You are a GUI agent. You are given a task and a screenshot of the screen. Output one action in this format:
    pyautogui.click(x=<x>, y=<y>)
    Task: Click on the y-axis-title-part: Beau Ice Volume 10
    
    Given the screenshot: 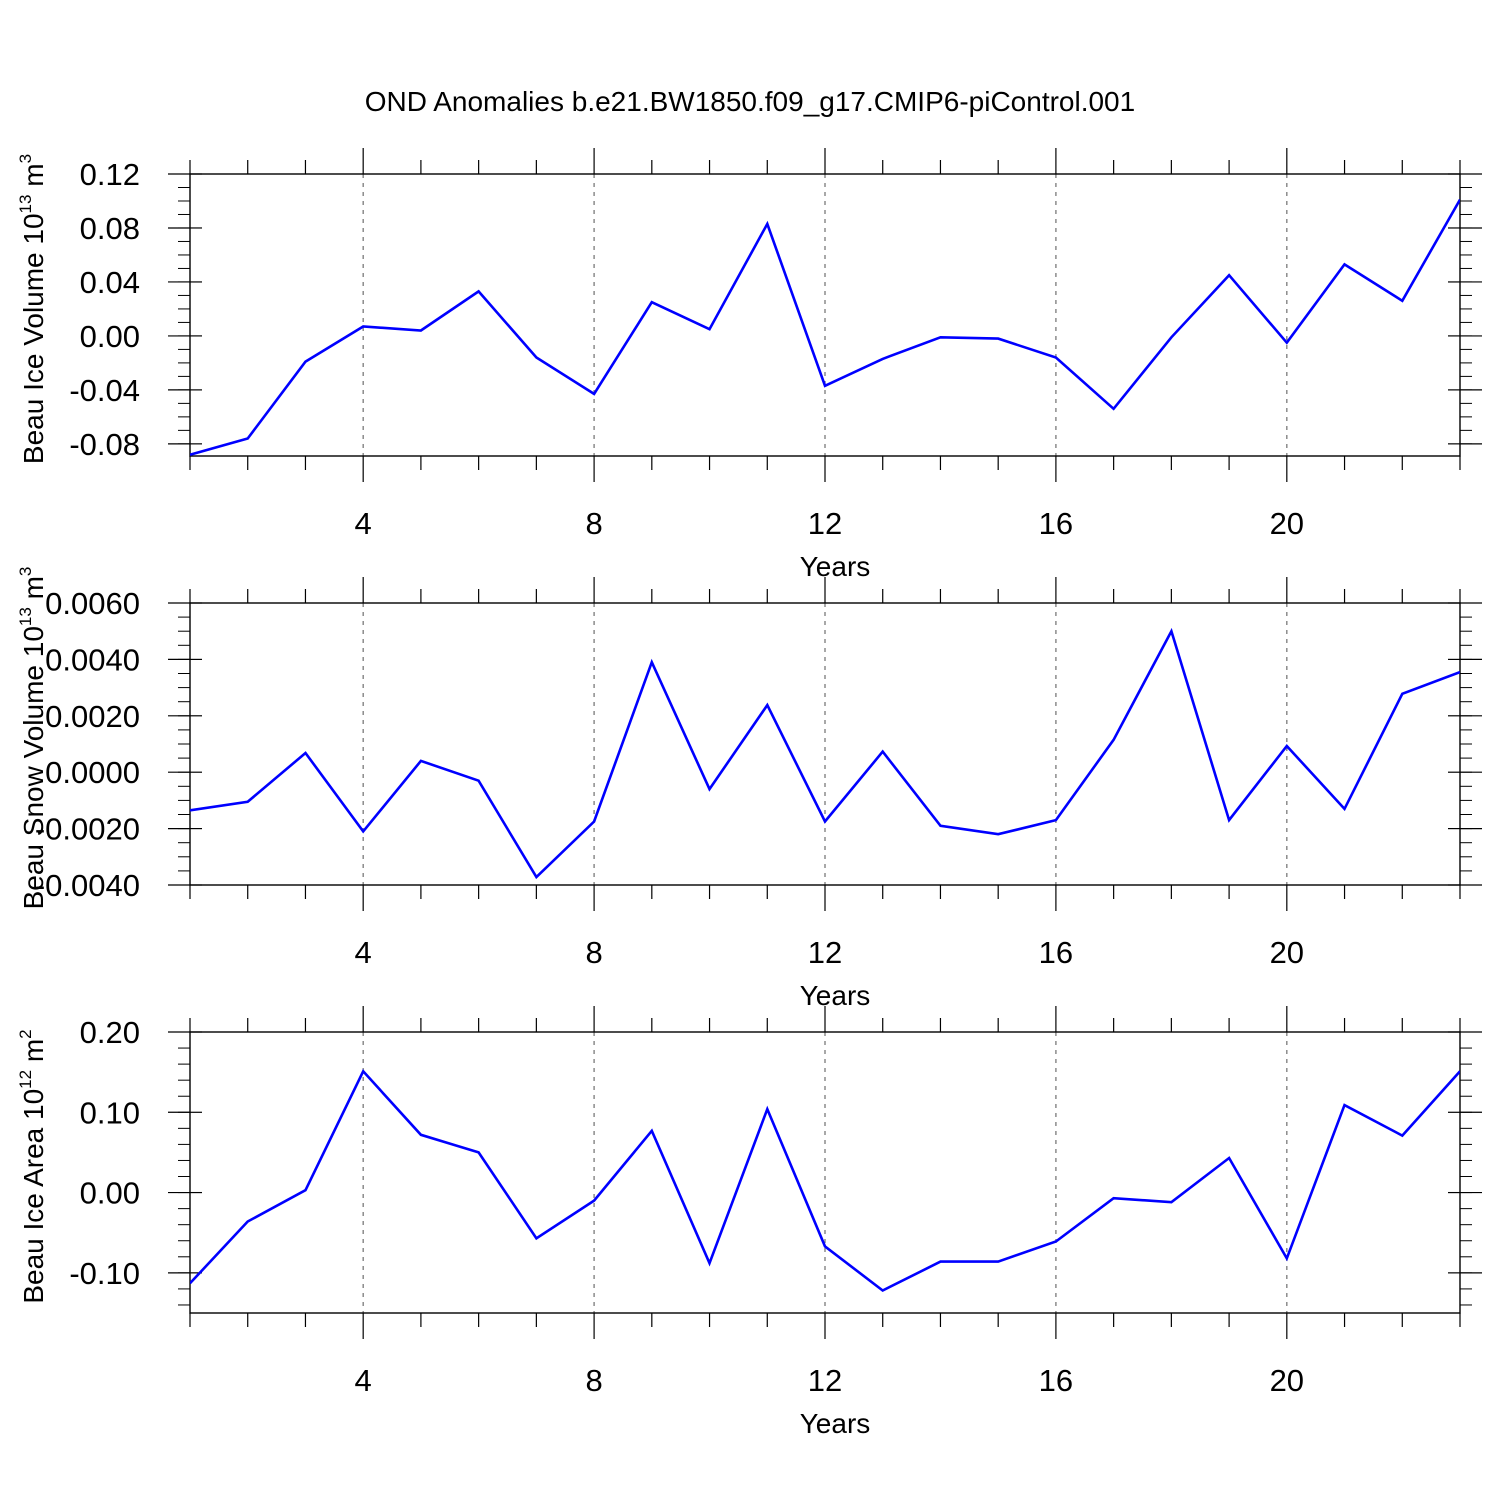 What is the action you would take?
    pyautogui.click(x=33, y=338)
    